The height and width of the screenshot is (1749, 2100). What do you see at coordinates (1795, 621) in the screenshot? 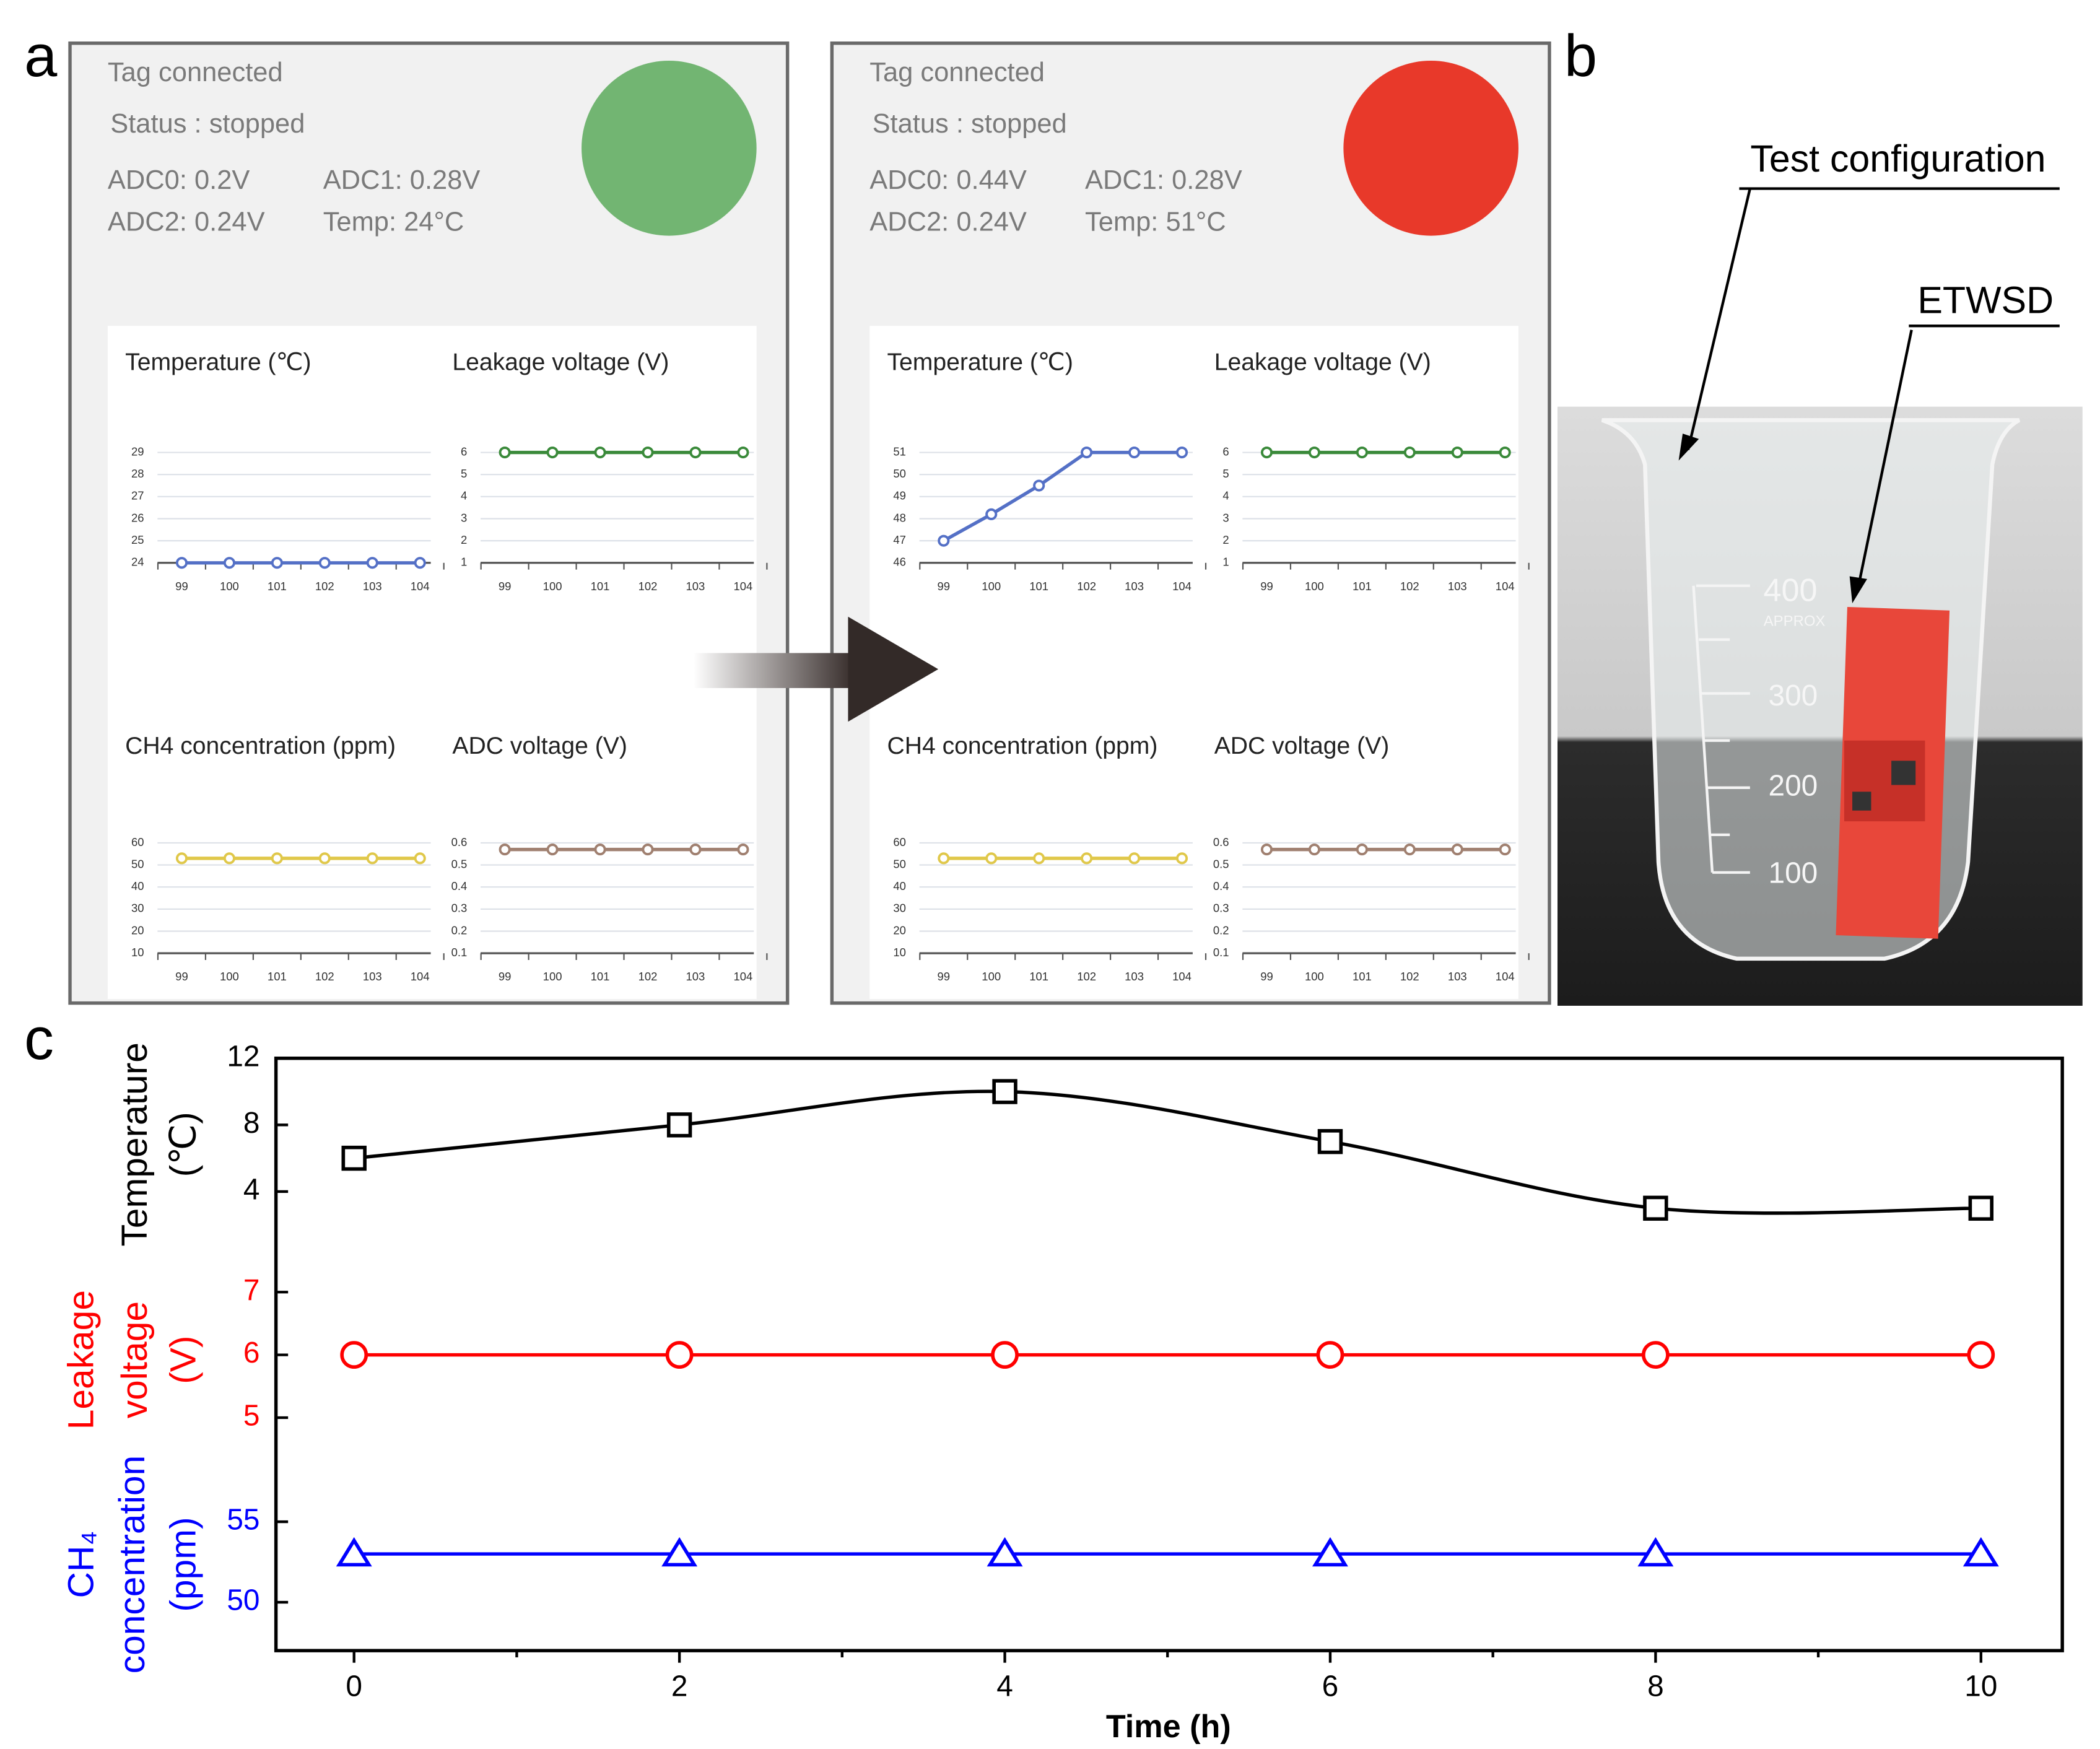
I see `beaker-mark: APPROX` at bounding box center [1795, 621].